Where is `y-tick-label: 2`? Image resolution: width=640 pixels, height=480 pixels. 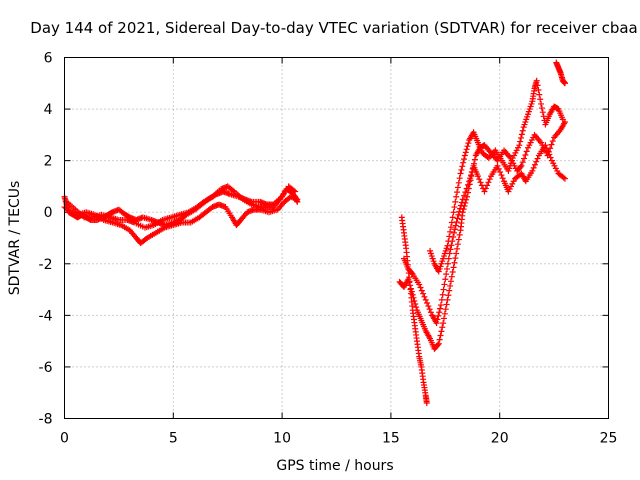
y-tick-label: 2 is located at coordinates (48, 162).